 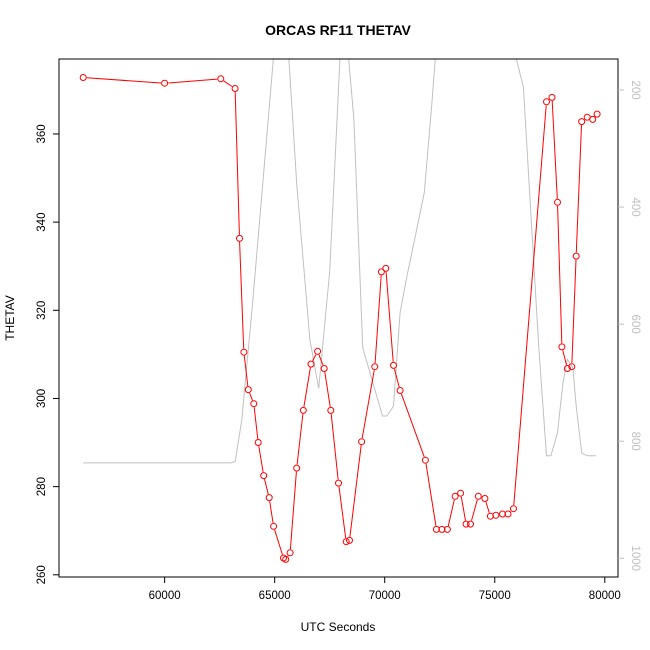 What do you see at coordinates (385, 596) in the screenshot?
I see `x-tick-label: 70000` at bounding box center [385, 596].